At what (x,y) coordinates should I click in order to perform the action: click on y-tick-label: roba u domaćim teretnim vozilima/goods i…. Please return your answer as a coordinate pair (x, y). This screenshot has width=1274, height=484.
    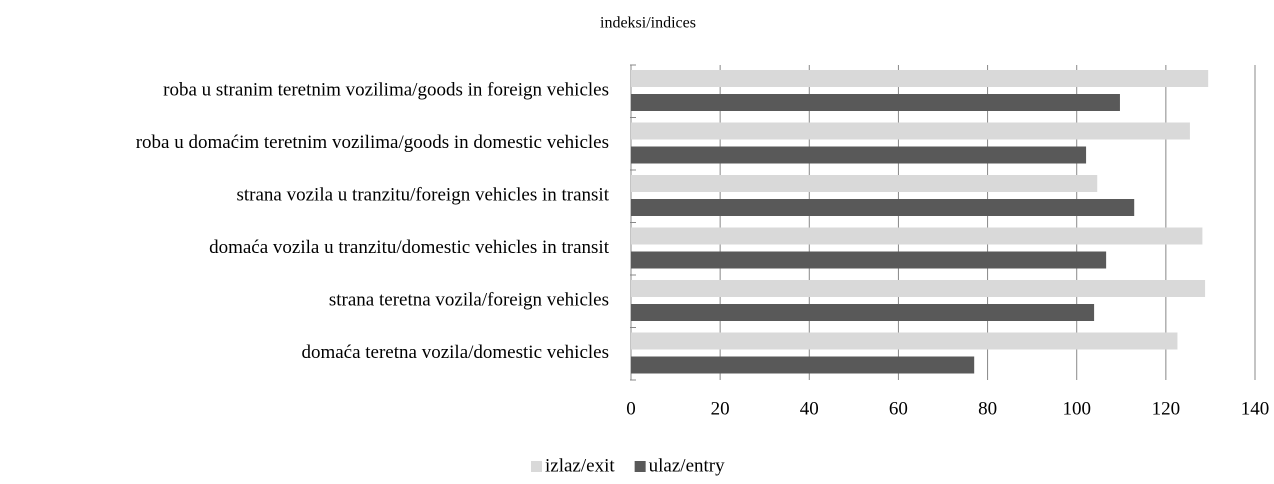
    Looking at the image, I should click on (372, 142).